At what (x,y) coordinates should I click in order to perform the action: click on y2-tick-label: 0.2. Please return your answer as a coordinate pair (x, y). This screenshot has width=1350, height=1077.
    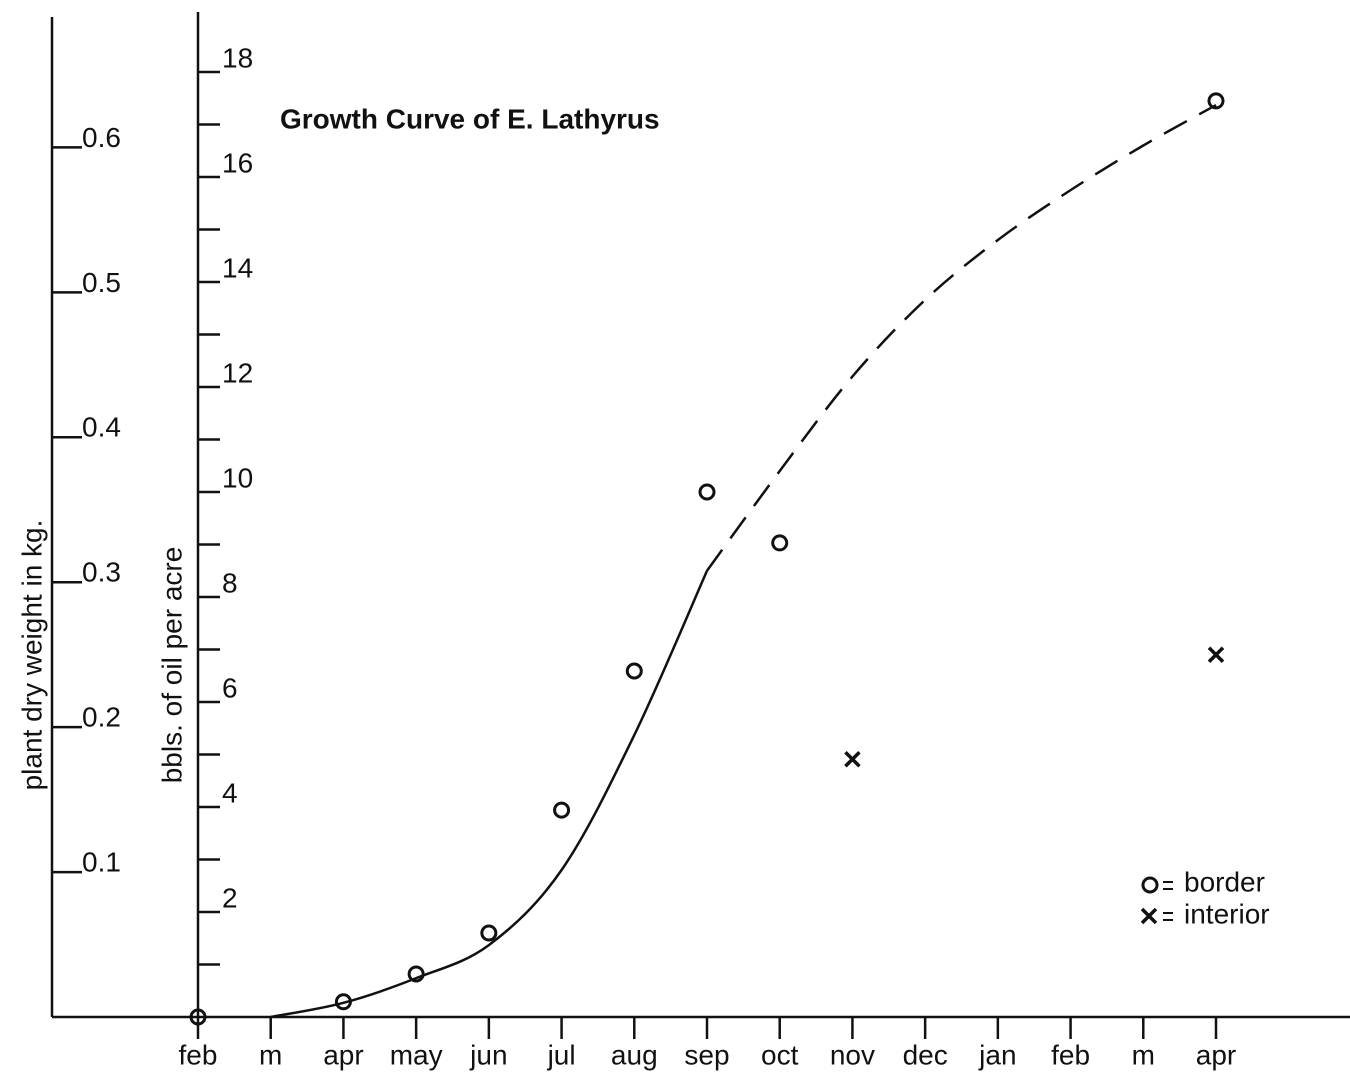
    Looking at the image, I should click on (101, 717).